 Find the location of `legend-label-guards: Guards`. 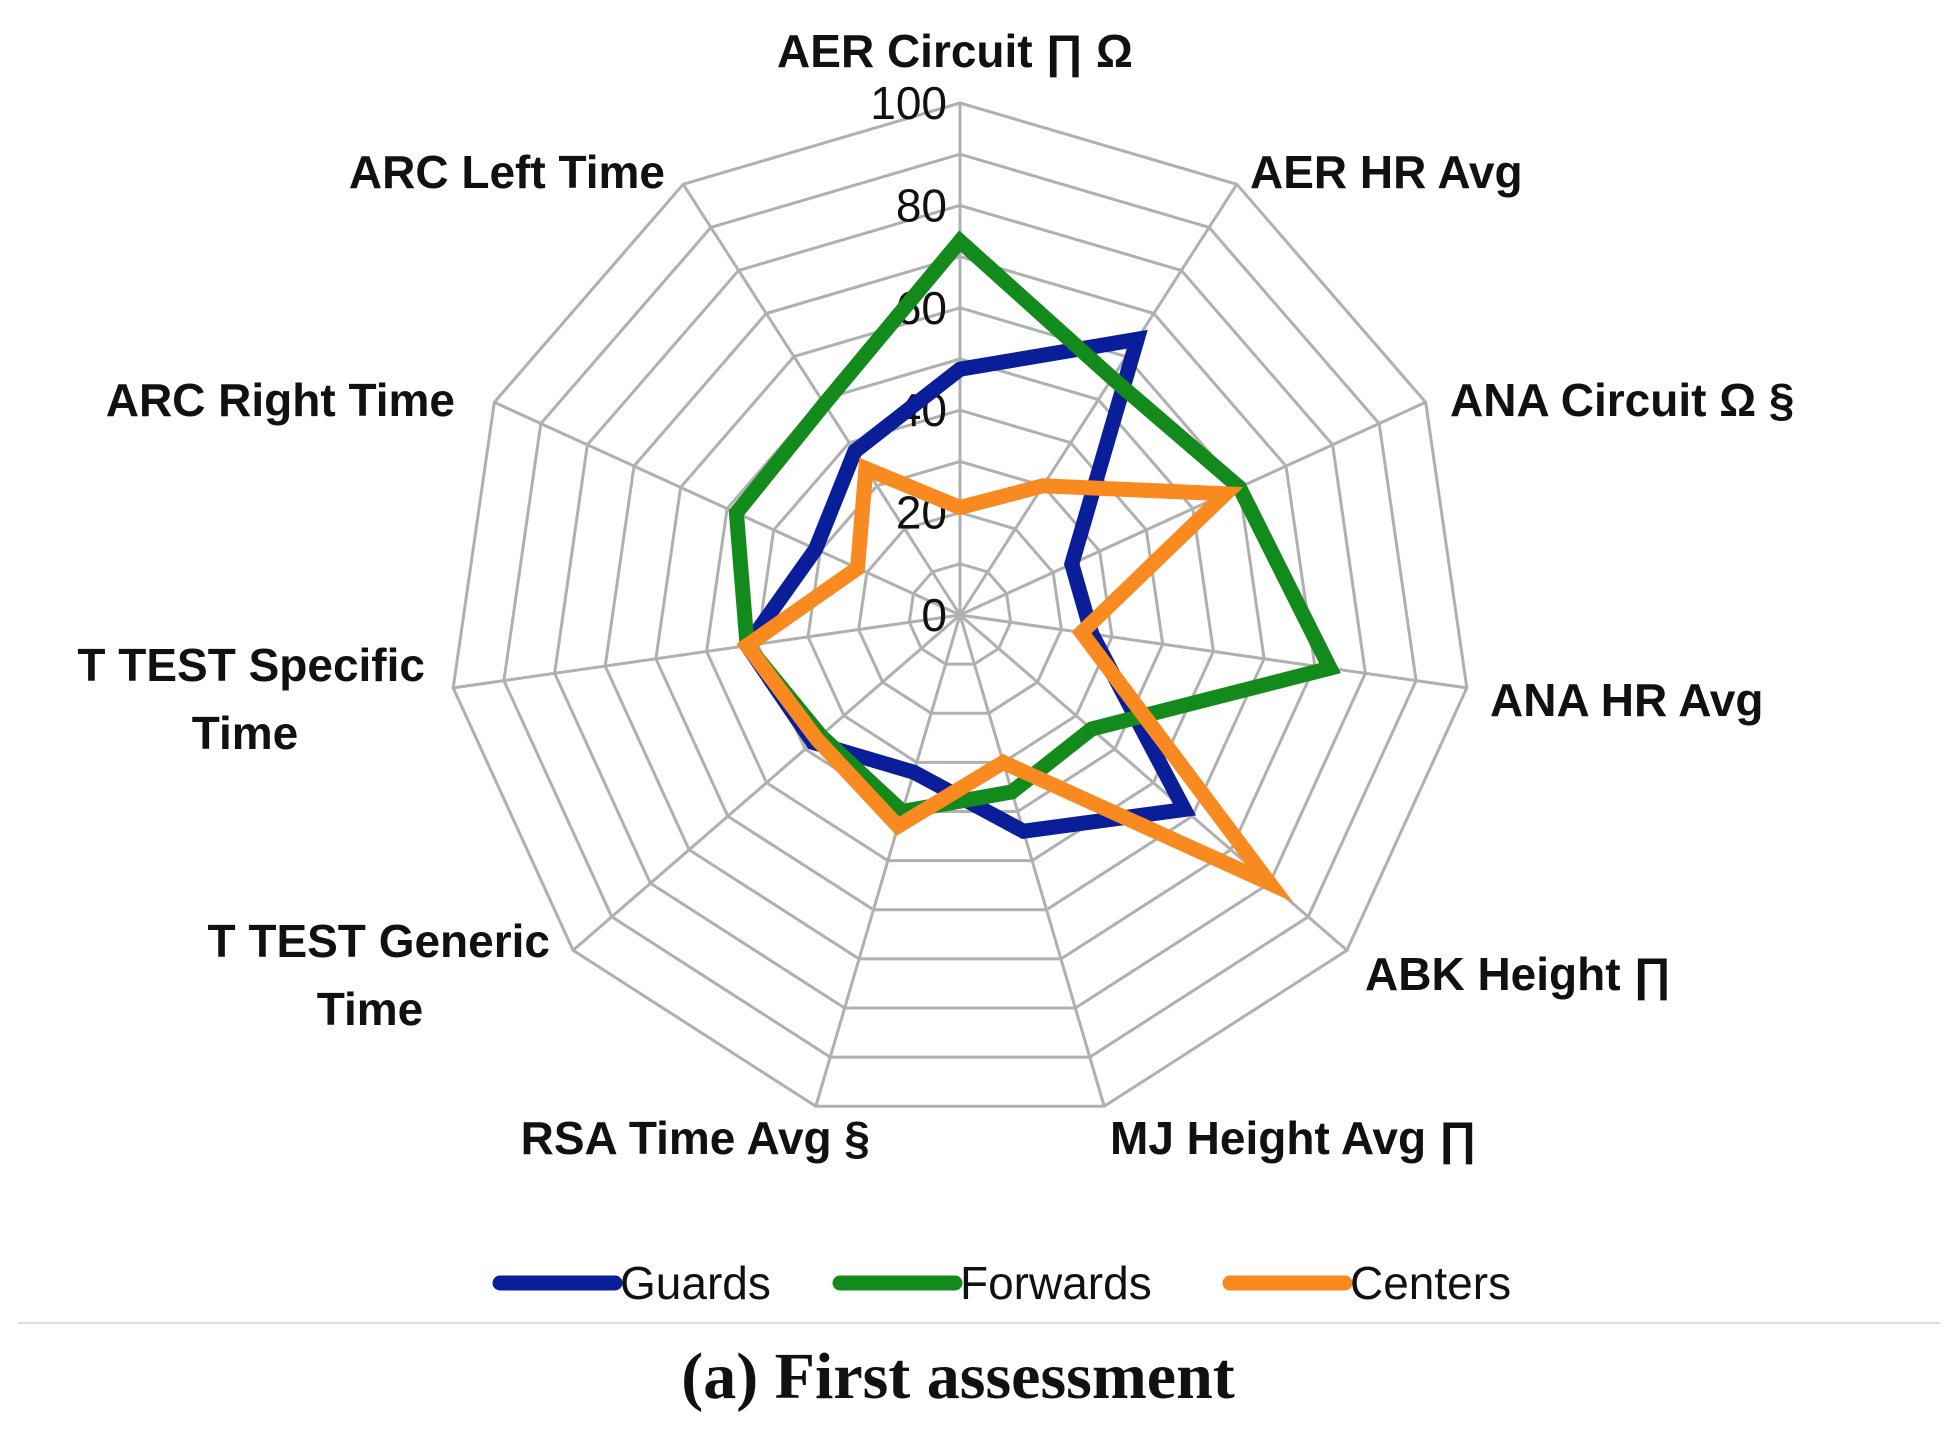

legend-label-guards: Guards is located at coordinates (695, 1283).